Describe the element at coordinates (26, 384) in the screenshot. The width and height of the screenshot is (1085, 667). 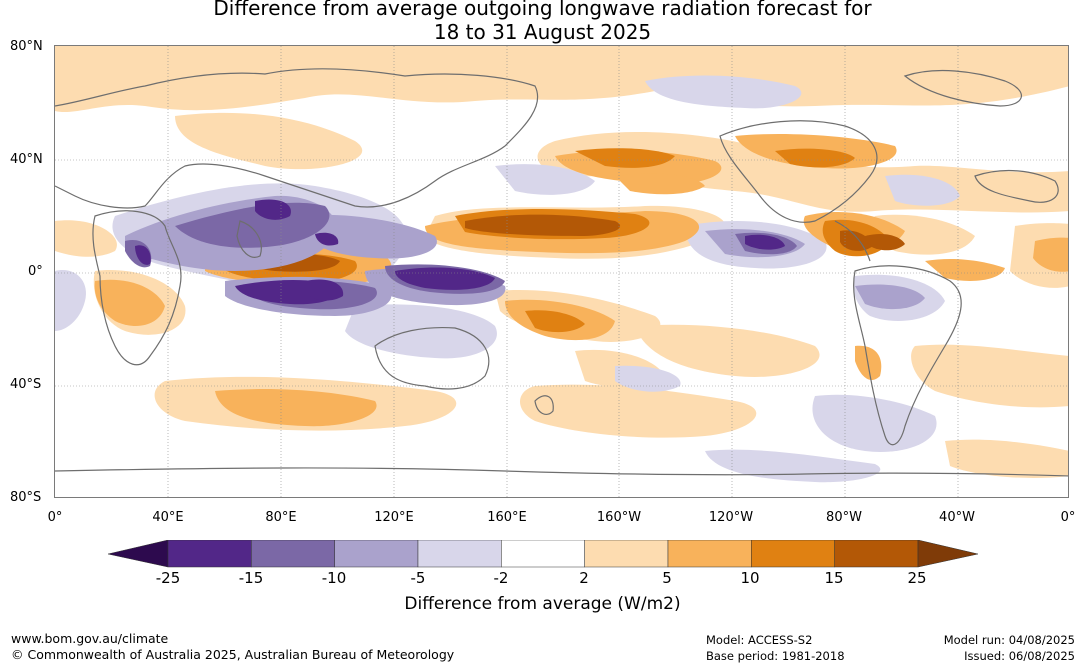
I see `lat-label-40s: 40°S` at that location.